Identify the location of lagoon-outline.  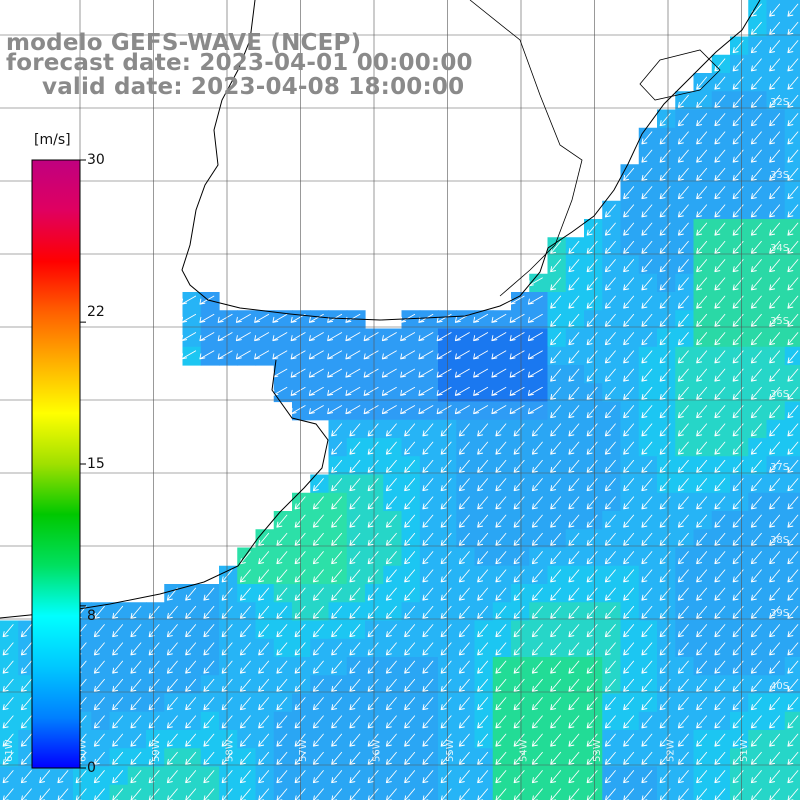
(680, 75).